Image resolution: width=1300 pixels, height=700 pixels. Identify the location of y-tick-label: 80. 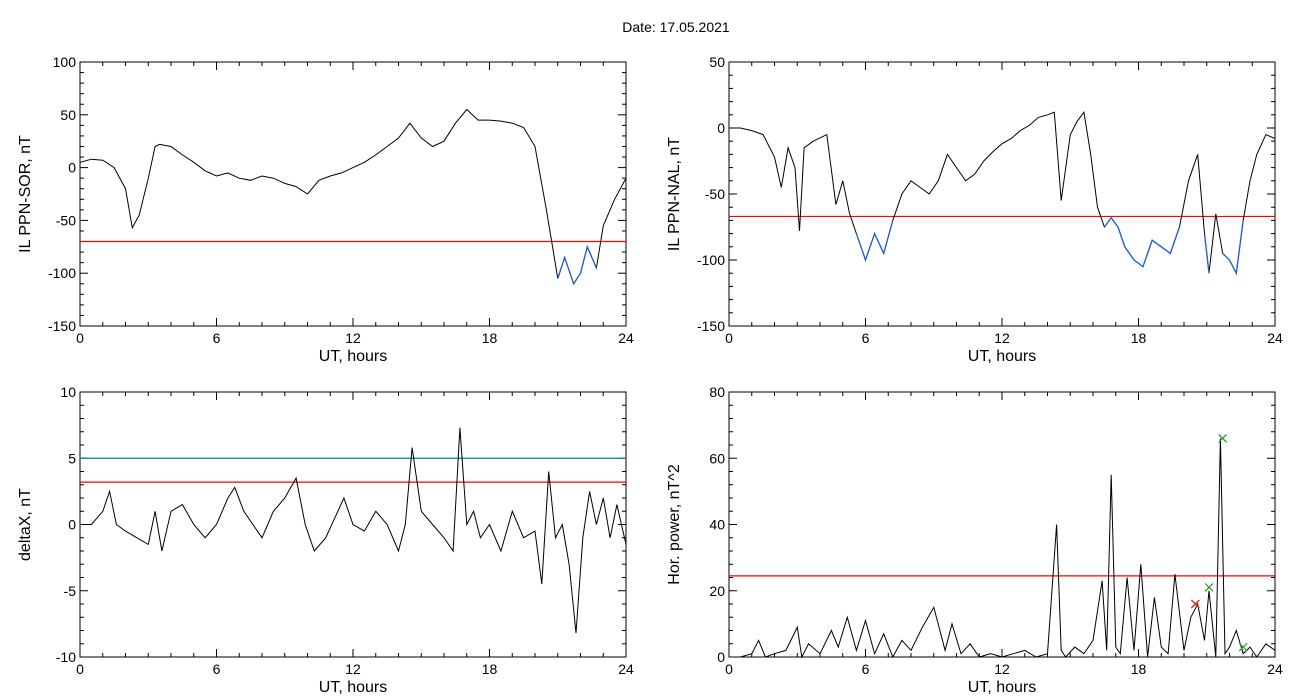
(717, 392).